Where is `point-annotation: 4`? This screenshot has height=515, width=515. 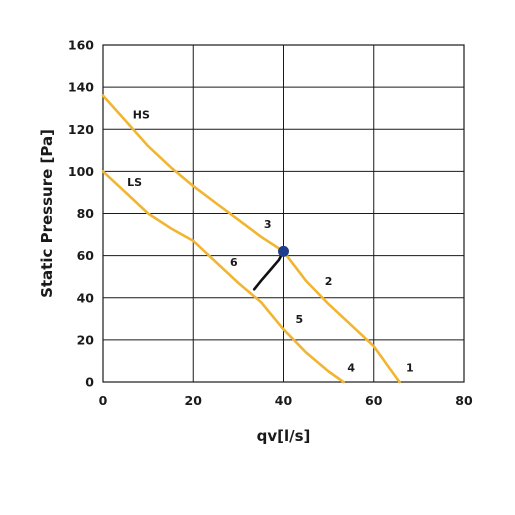
point-annotation: 4 is located at coordinates (351, 367).